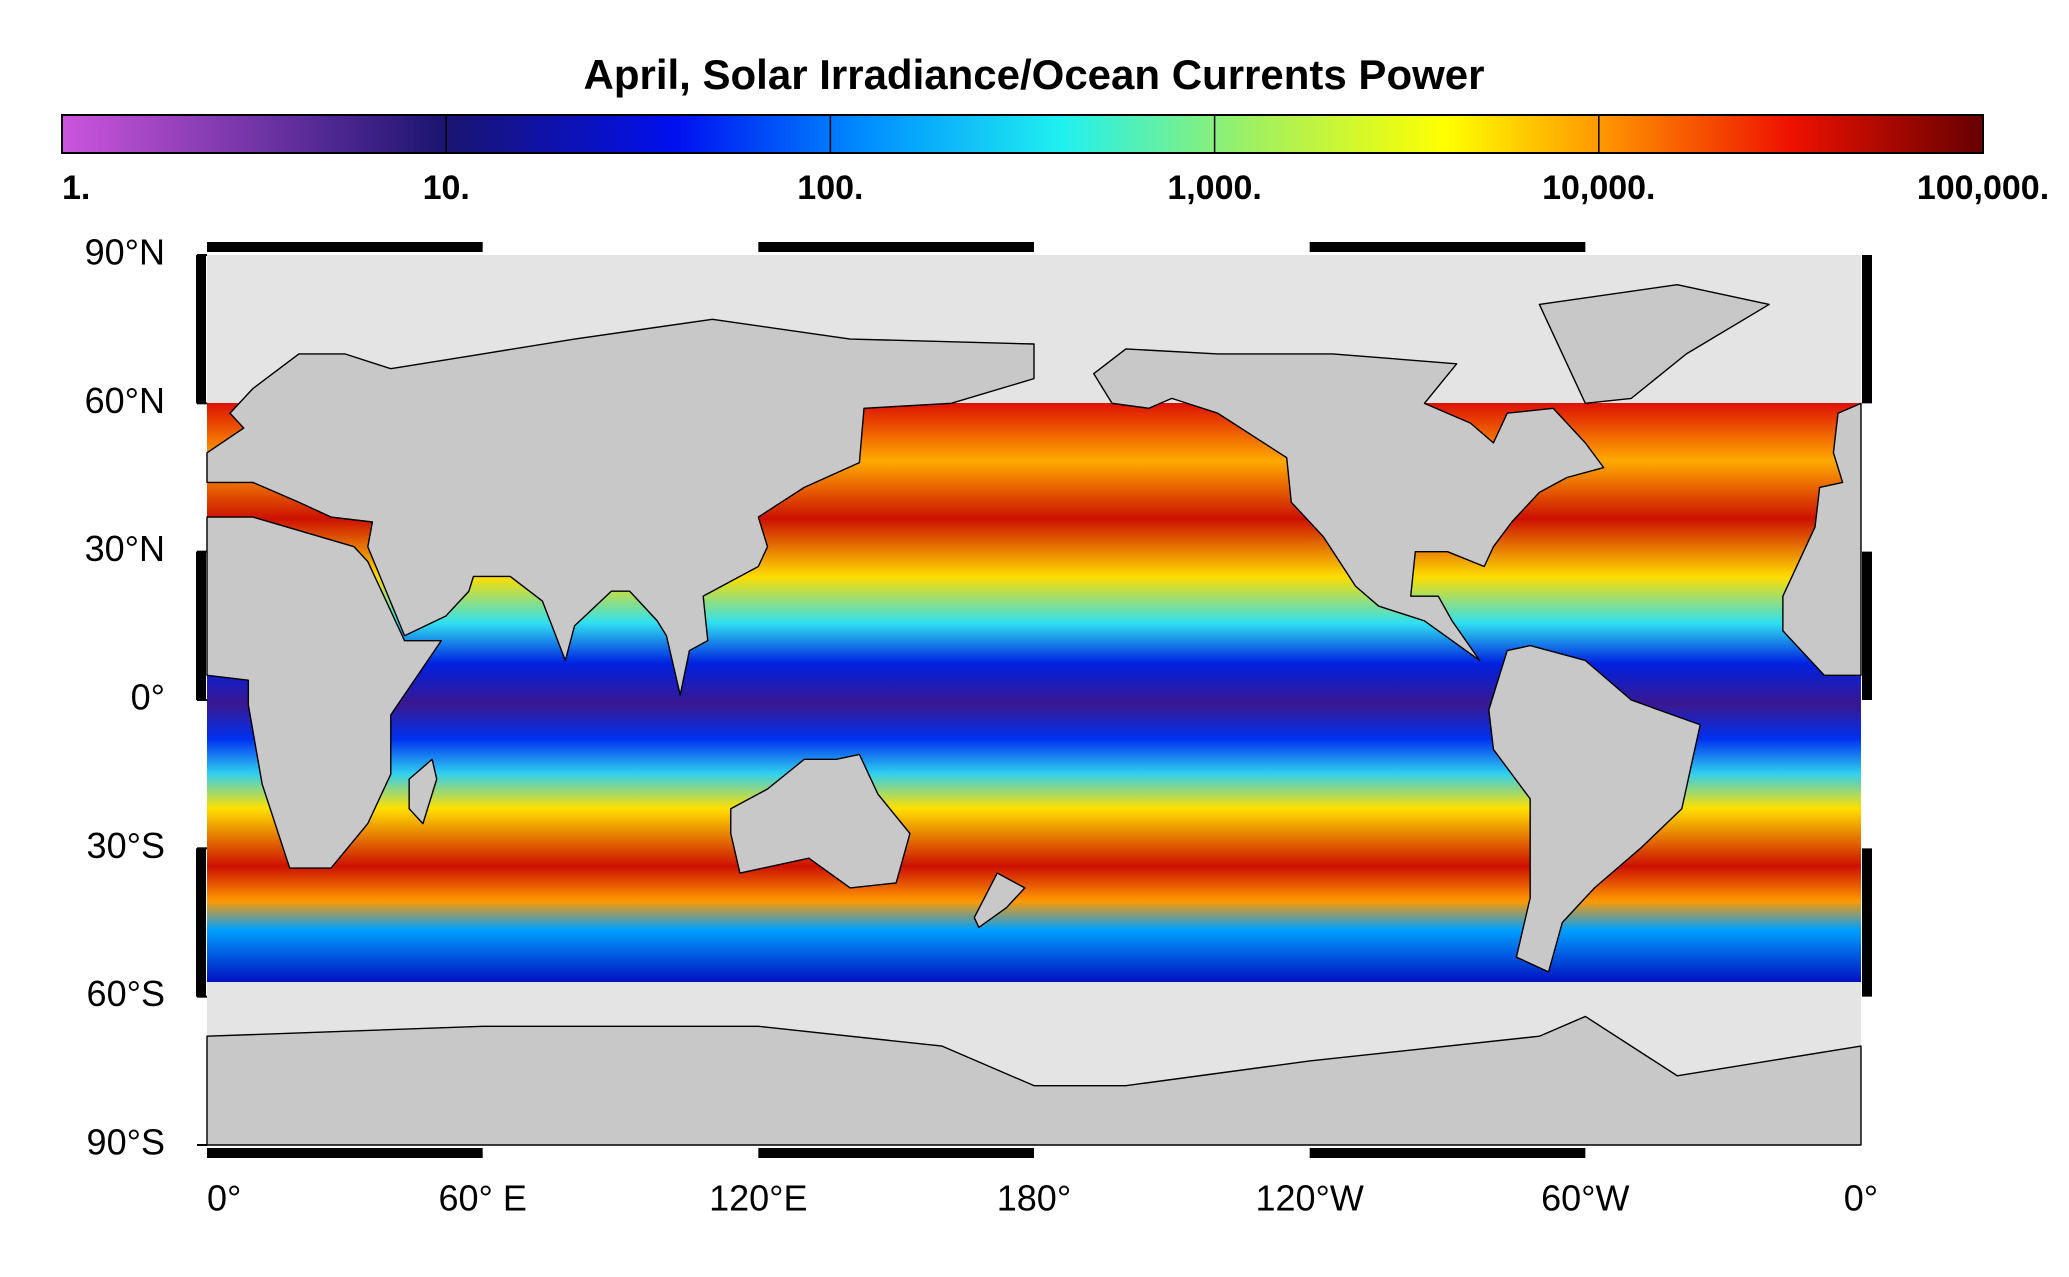 Image resolution: width=2069 pixels, height=1277 pixels. What do you see at coordinates (1214, 188) in the screenshot?
I see `colorbar-tick-label: 1,000.` at bounding box center [1214, 188].